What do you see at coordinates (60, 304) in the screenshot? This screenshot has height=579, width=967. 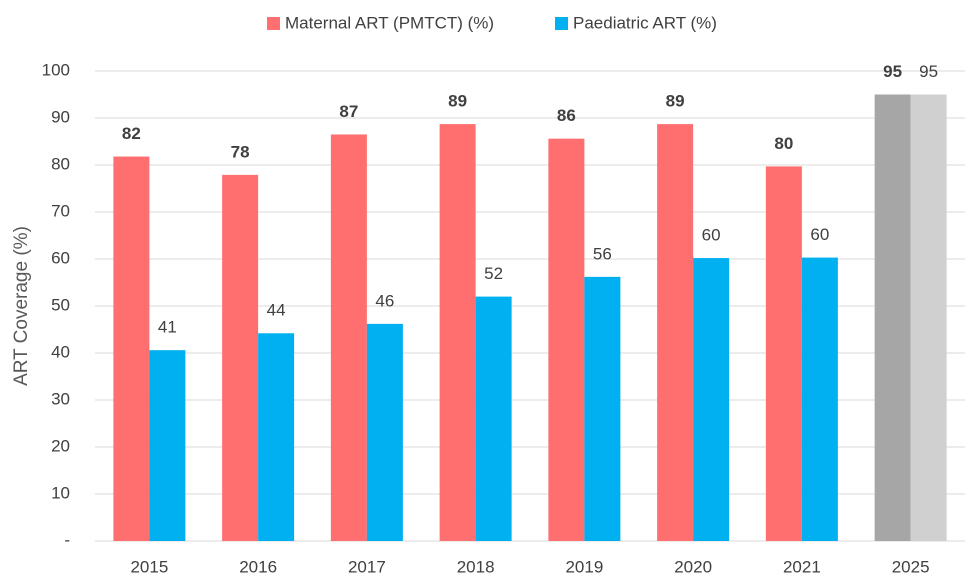 I see `y-tick-label: 50` at bounding box center [60, 304].